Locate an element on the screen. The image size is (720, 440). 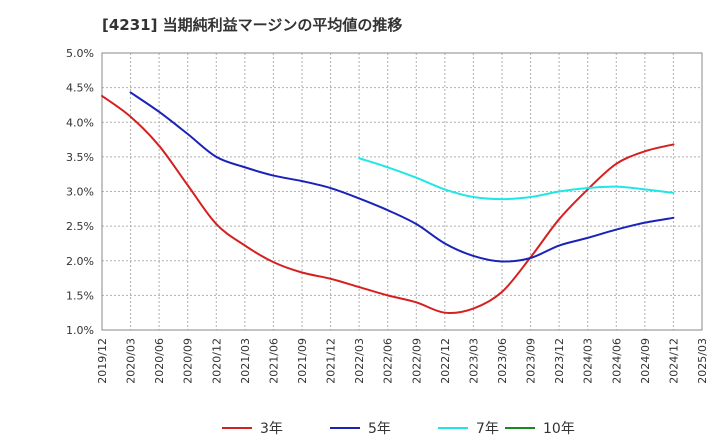
legend-item-2: 5年 is located at coordinates (360, 428).